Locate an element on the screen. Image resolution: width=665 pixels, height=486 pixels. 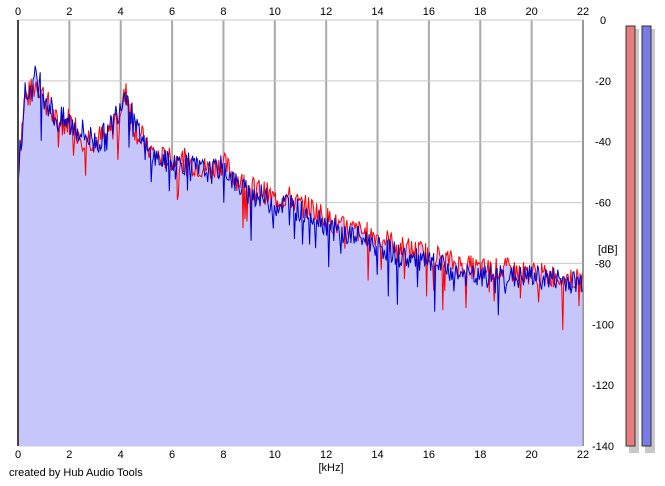
x-tick-label-bottom: 0 is located at coordinates (18, 455).